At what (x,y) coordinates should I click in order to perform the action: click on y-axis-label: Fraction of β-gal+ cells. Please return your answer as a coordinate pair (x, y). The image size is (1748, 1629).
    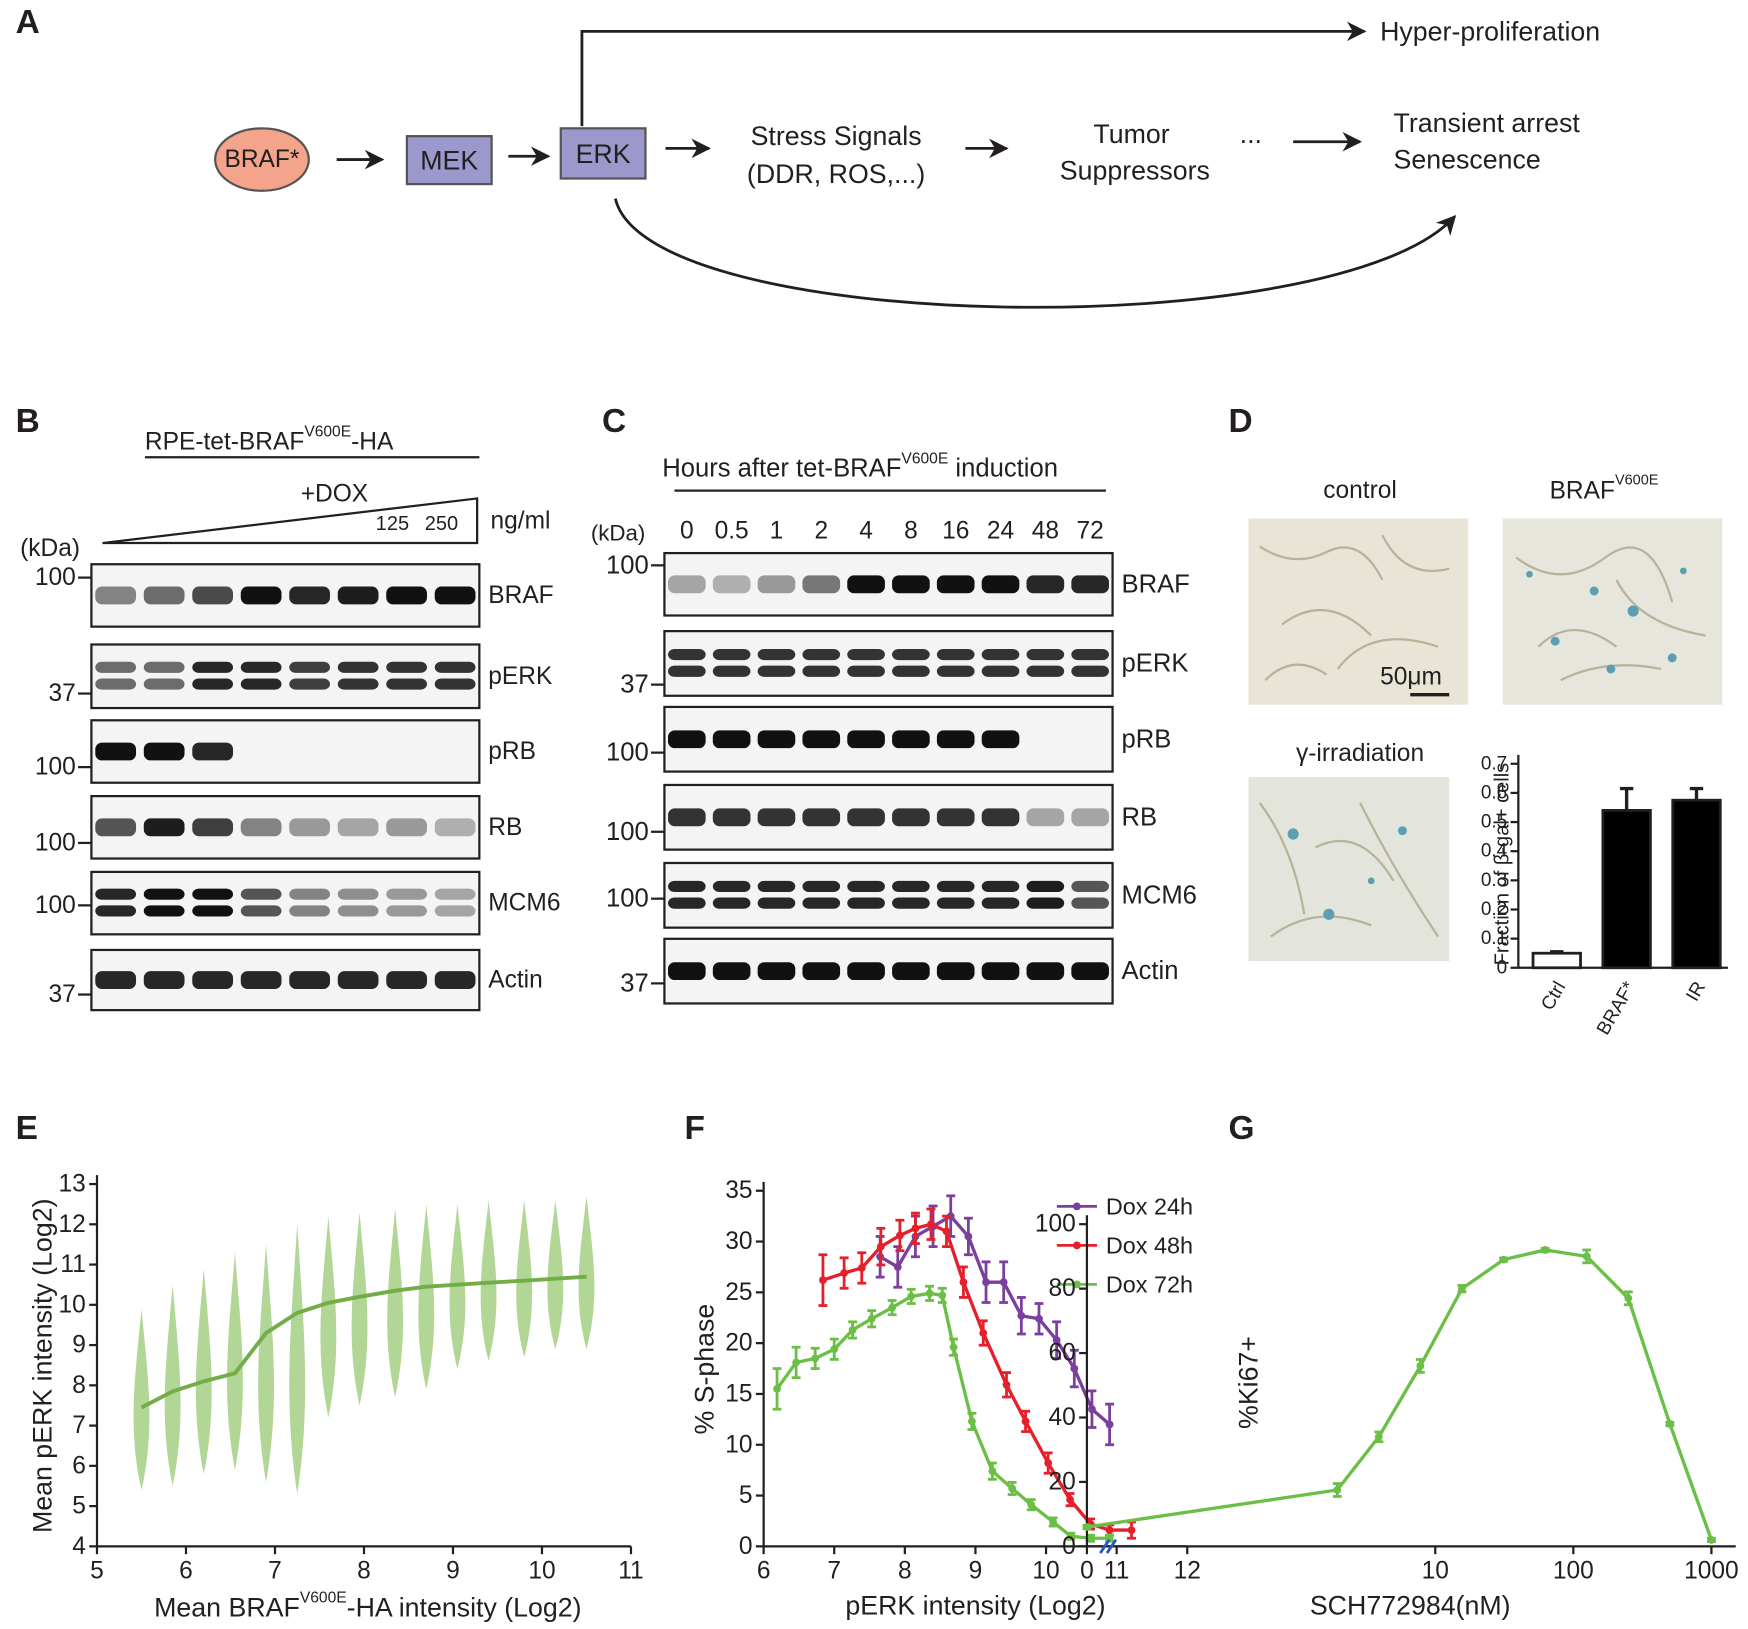
    Looking at the image, I should click on (1503, 864).